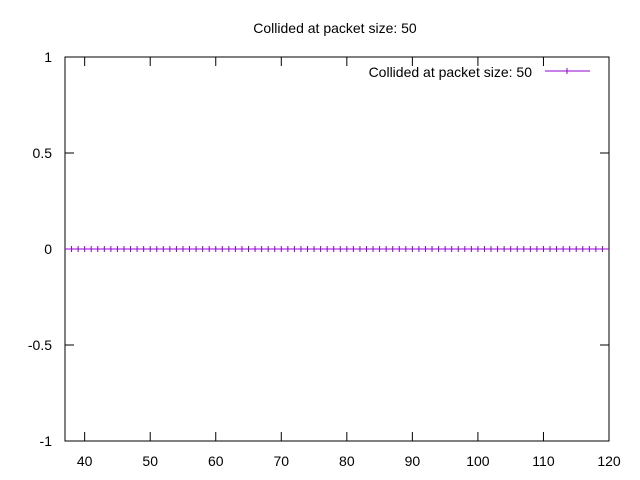  Describe the element at coordinates (216, 461) in the screenshot. I see `x-tick-label: 60` at that location.